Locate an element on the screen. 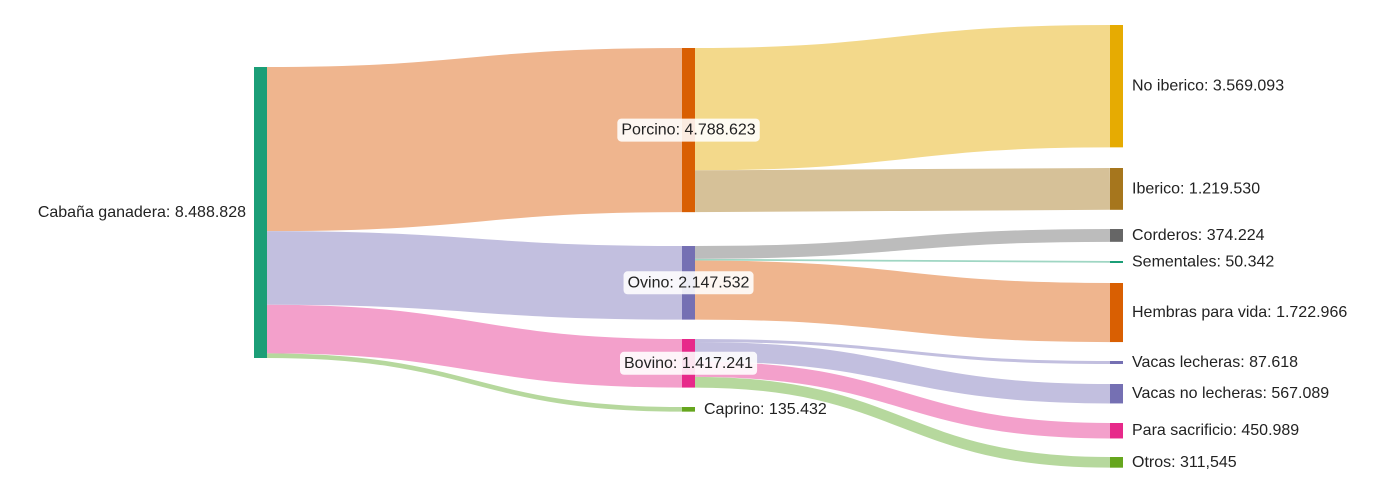 The width and height of the screenshot is (1386, 493). node-label-no-iberico: No iberico: 3.569.093 is located at coordinates (1208, 86).